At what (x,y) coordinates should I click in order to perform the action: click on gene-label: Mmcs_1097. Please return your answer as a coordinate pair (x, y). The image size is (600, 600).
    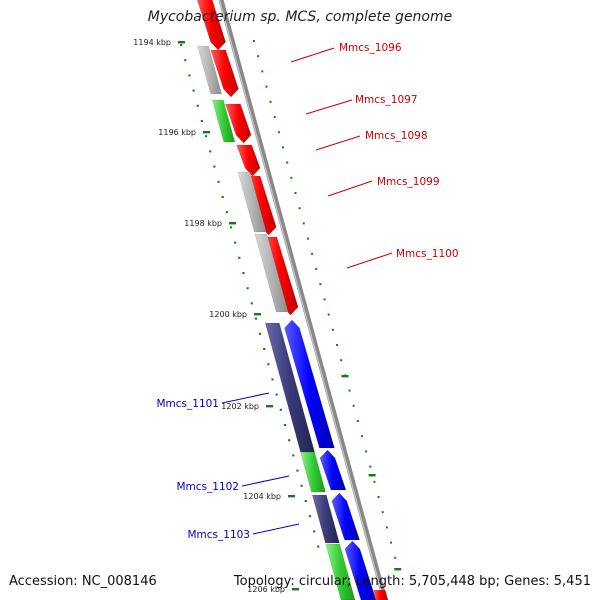
    Looking at the image, I should click on (386, 100).